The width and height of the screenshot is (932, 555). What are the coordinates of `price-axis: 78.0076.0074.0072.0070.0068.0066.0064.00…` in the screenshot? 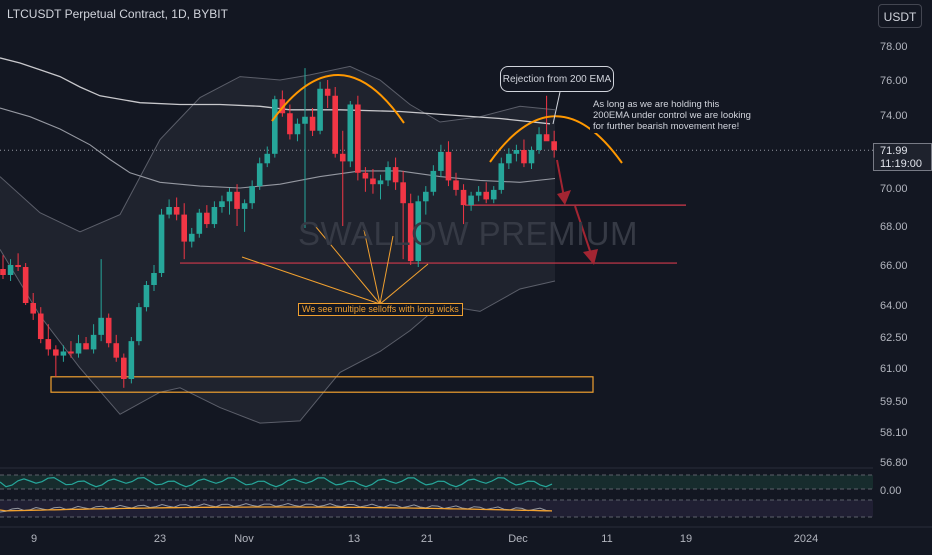 It's located at (902, 260).